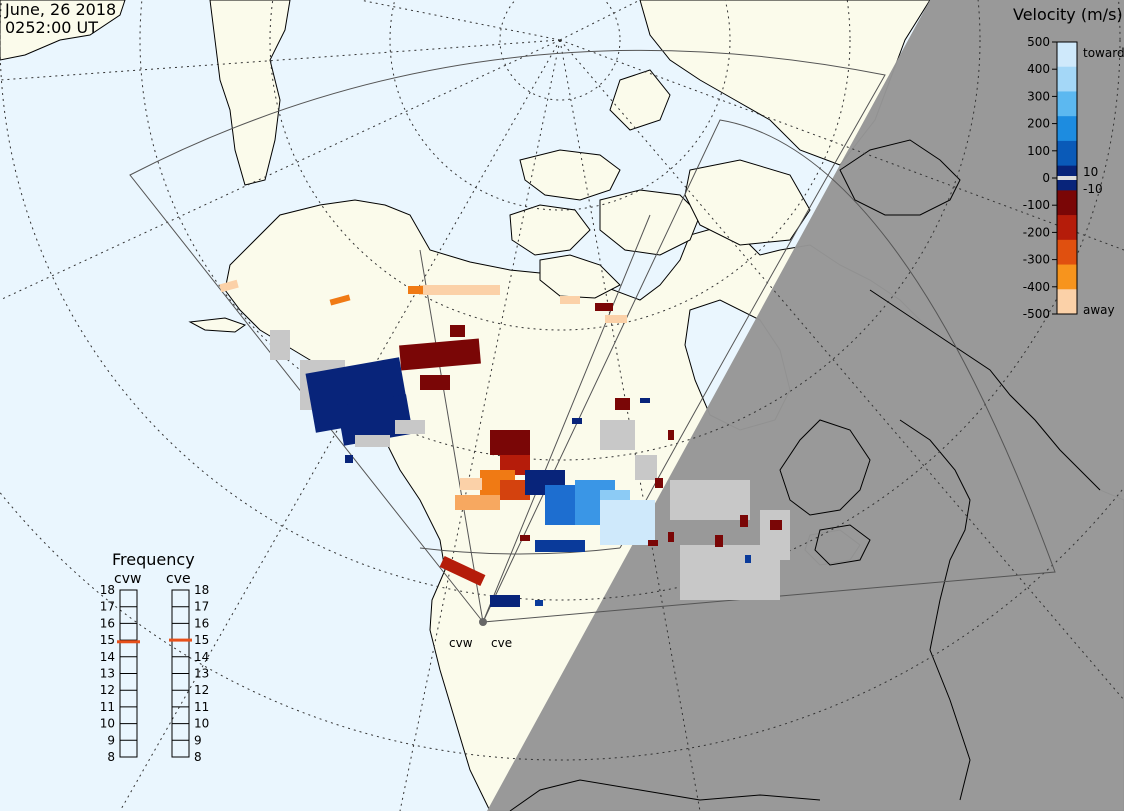 This screenshot has width=1124, height=811. What do you see at coordinates (178, 579) in the screenshot?
I see `frequency-cve-label: cve` at bounding box center [178, 579].